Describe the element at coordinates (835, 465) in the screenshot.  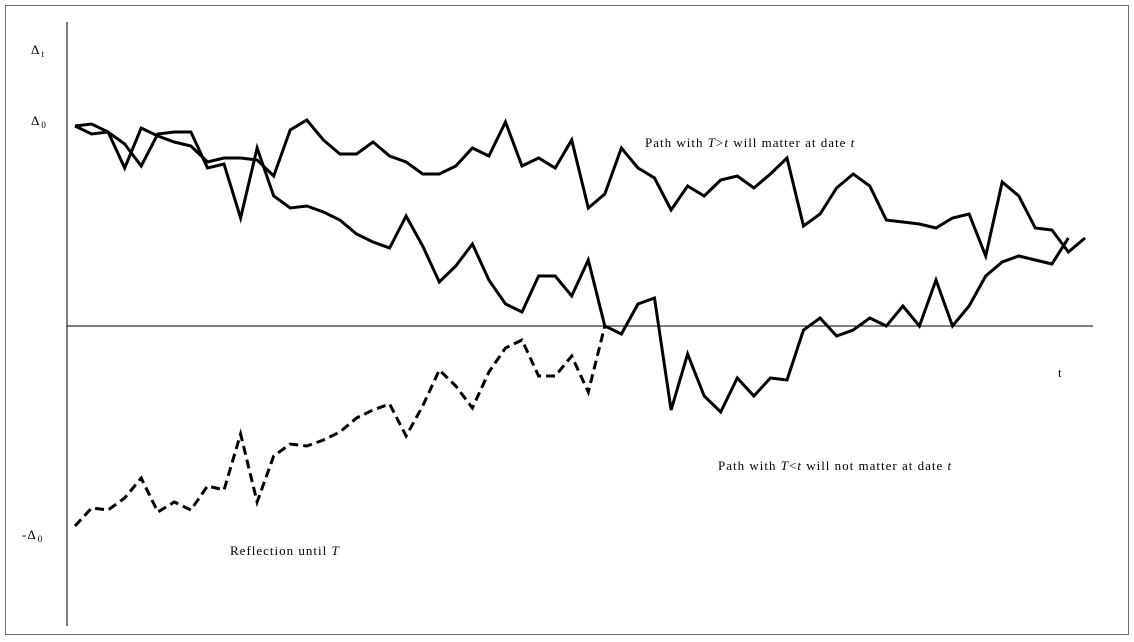
I see `annotation-lower-path: Path with T<t will not matter at date t` at that location.